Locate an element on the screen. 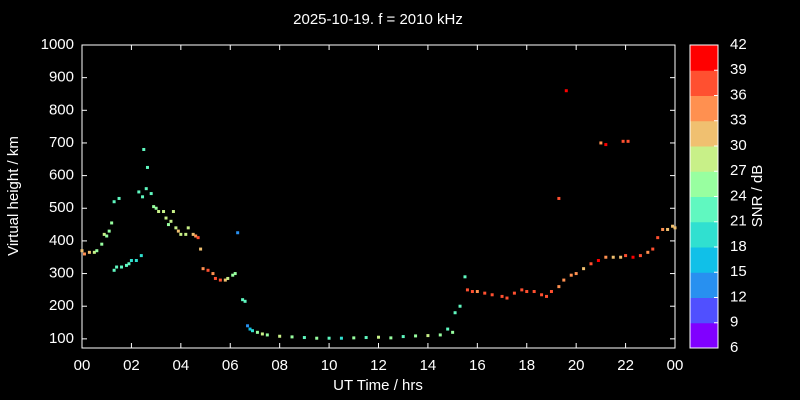 This screenshot has height=400, width=800. colorbar-tick-label: 24 is located at coordinates (738, 195).